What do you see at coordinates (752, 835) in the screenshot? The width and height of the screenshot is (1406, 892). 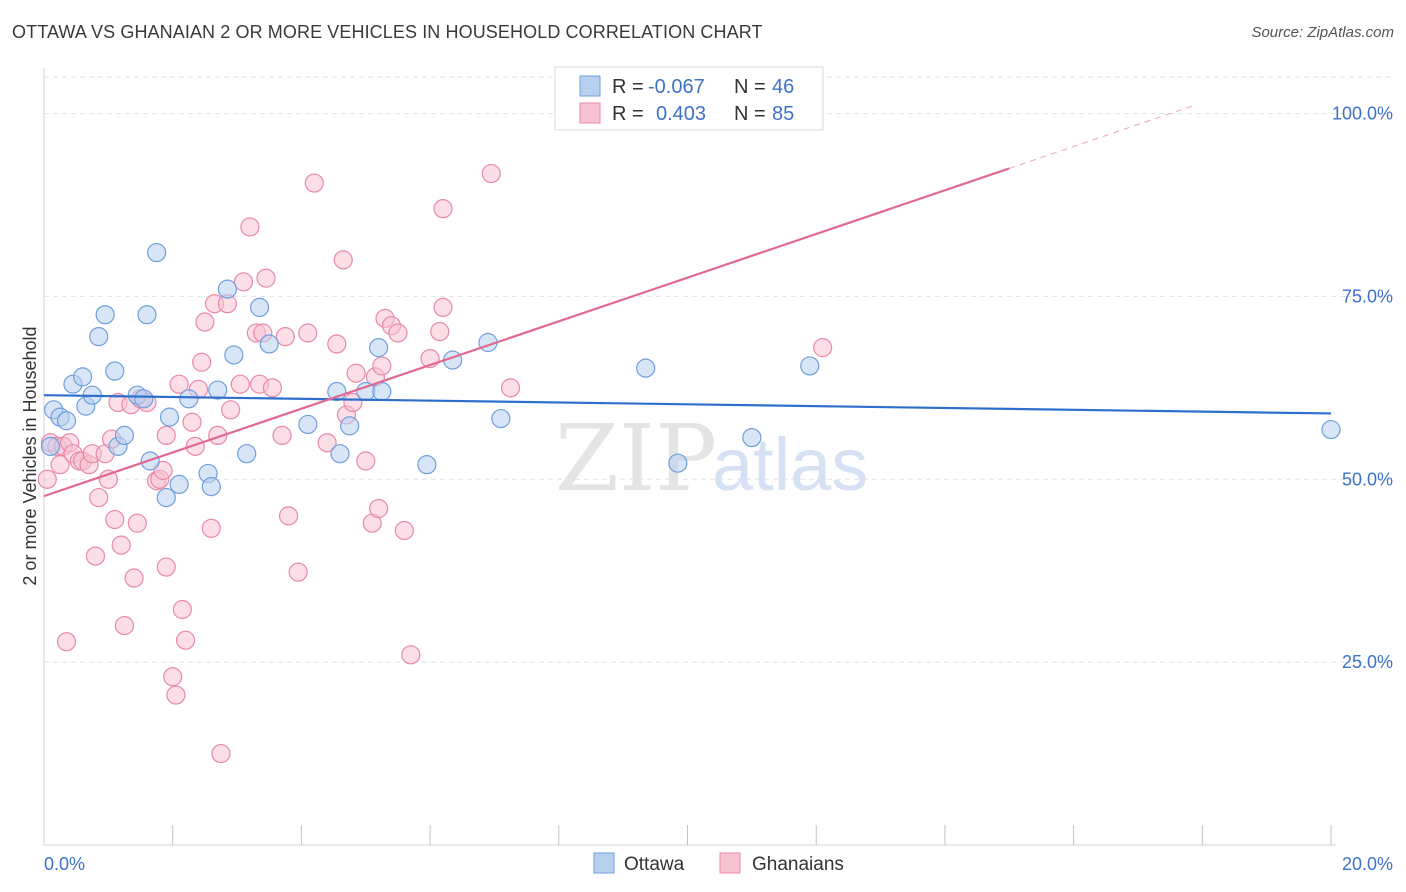 I see `x-ticks` at bounding box center [752, 835].